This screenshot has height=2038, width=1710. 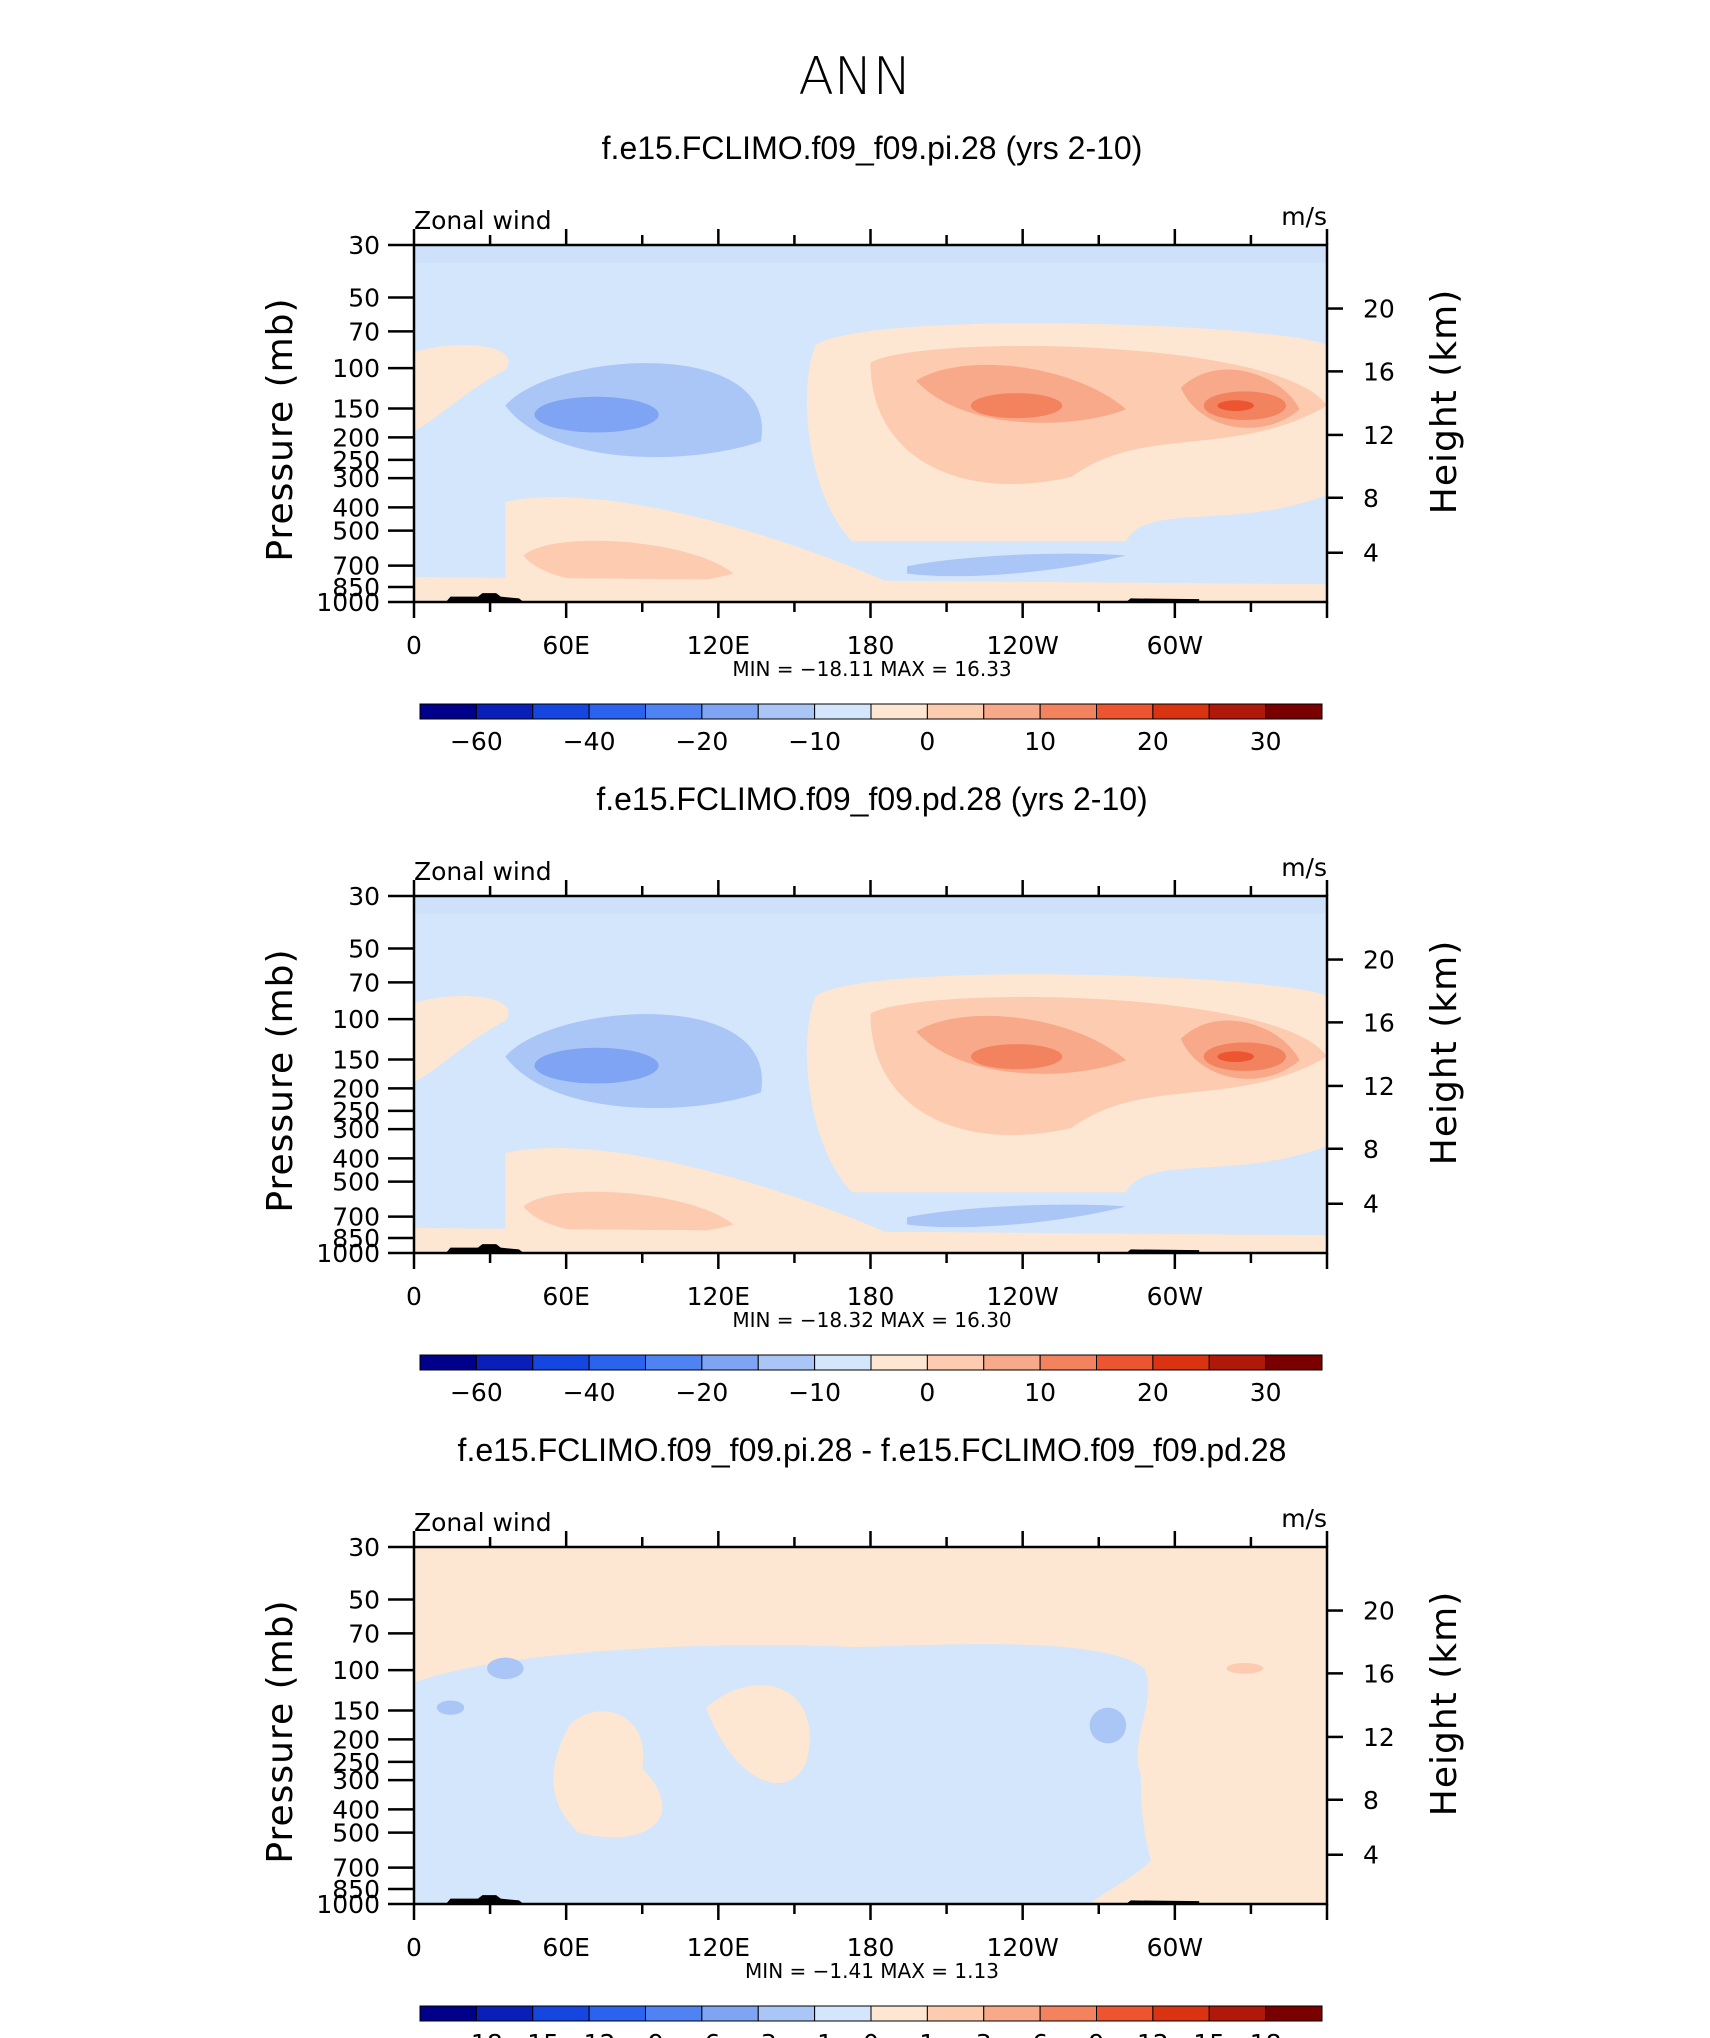 What do you see at coordinates (719, 645) in the screenshot?
I see `x-tick-label: 120E` at bounding box center [719, 645].